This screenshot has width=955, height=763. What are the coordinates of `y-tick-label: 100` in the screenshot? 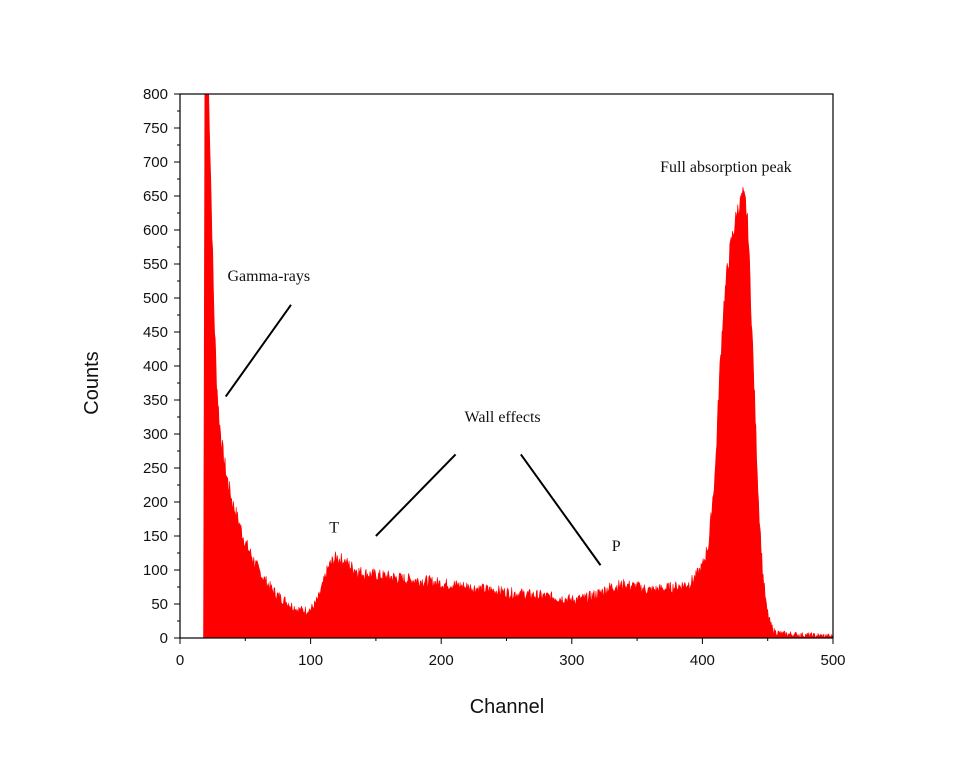 It's located at (155, 570).